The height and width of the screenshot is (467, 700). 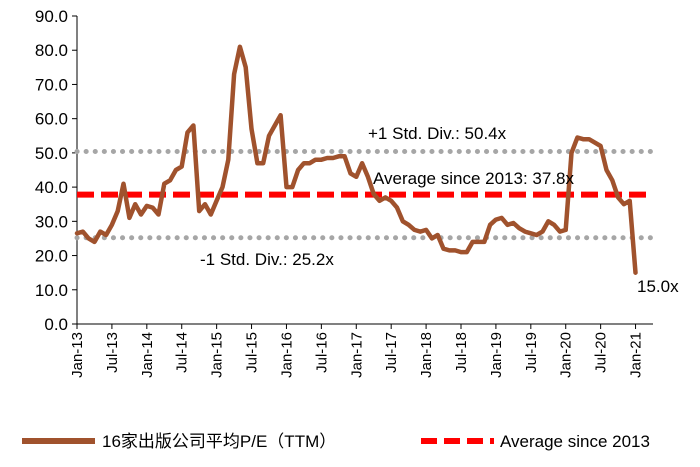 I want to click on x-tick-label: Jul-13, so click(x=112, y=352).